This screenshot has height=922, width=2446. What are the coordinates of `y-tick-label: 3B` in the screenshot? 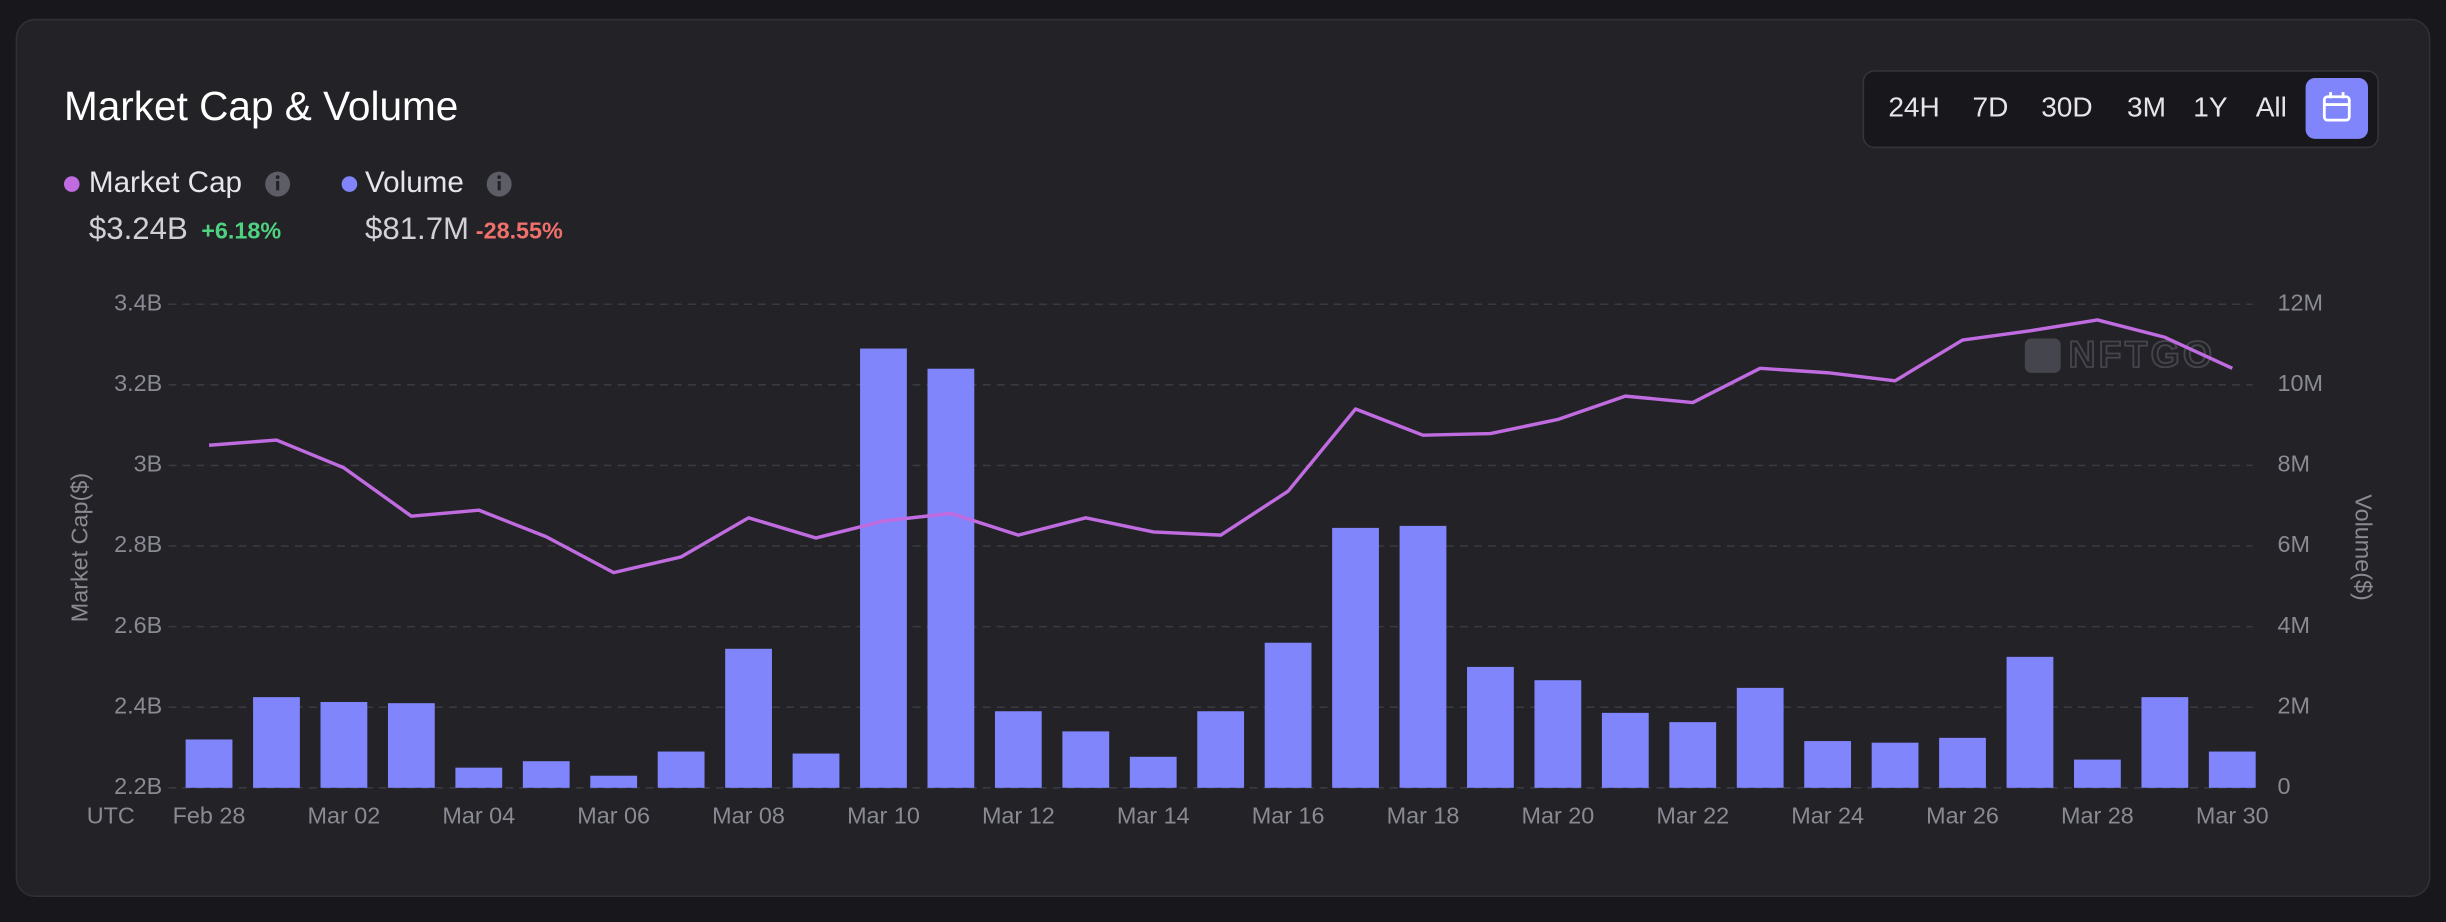 It's located at (148, 464).